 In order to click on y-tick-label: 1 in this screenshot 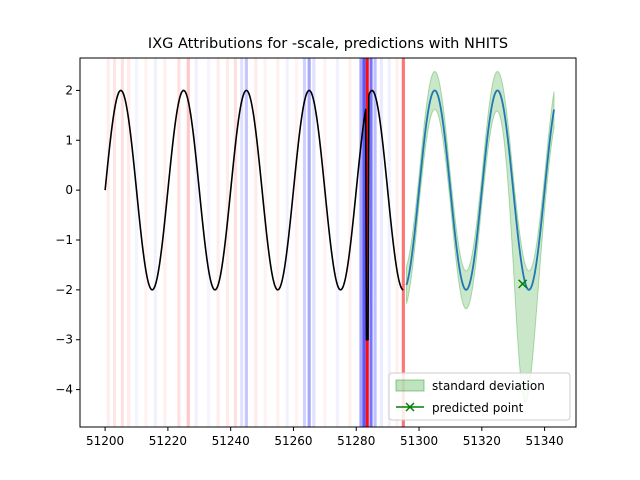, I will do `click(69, 140)`.